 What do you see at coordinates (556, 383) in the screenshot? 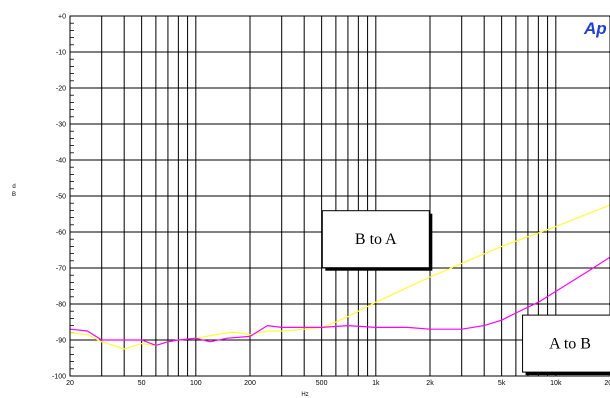
I see `x-tick-label: 10k` at bounding box center [556, 383].